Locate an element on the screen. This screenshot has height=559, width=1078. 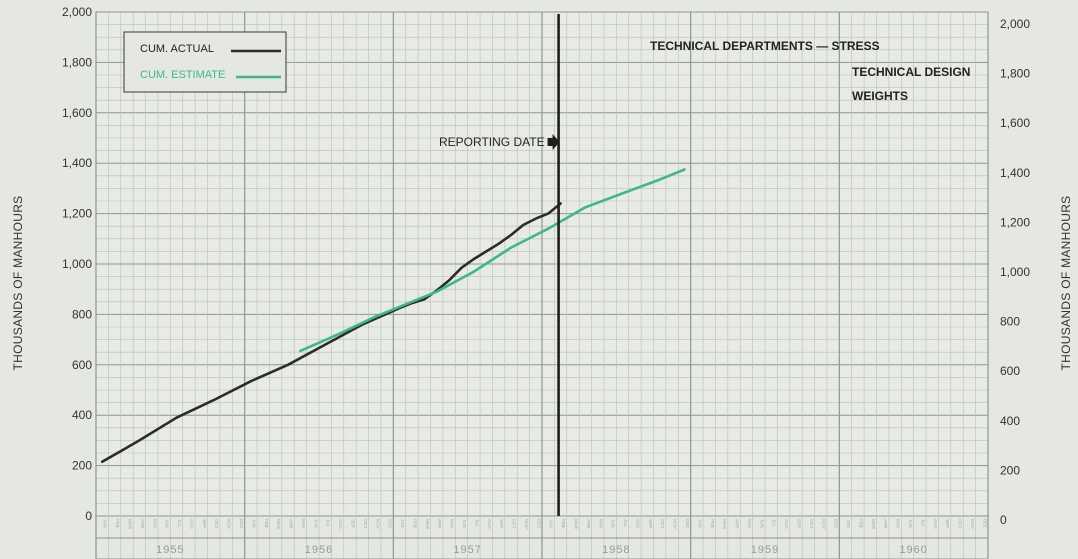
legend: CUM. ACTUAL CUM. ESTIMATE is located at coordinates (205, 62).